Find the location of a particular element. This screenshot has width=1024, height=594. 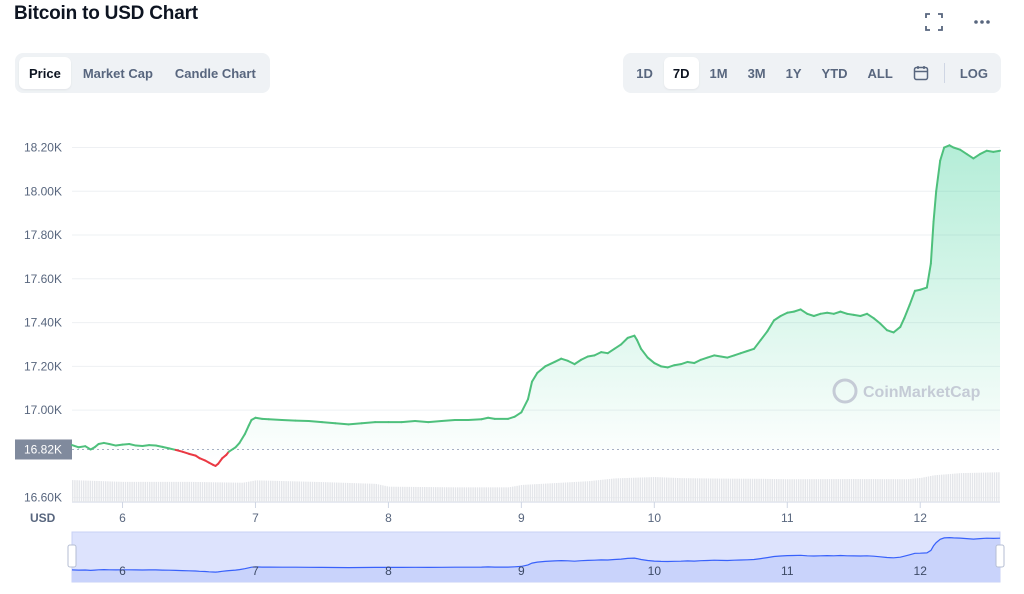

range-1d: 1D is located at coordinates (644, 73).